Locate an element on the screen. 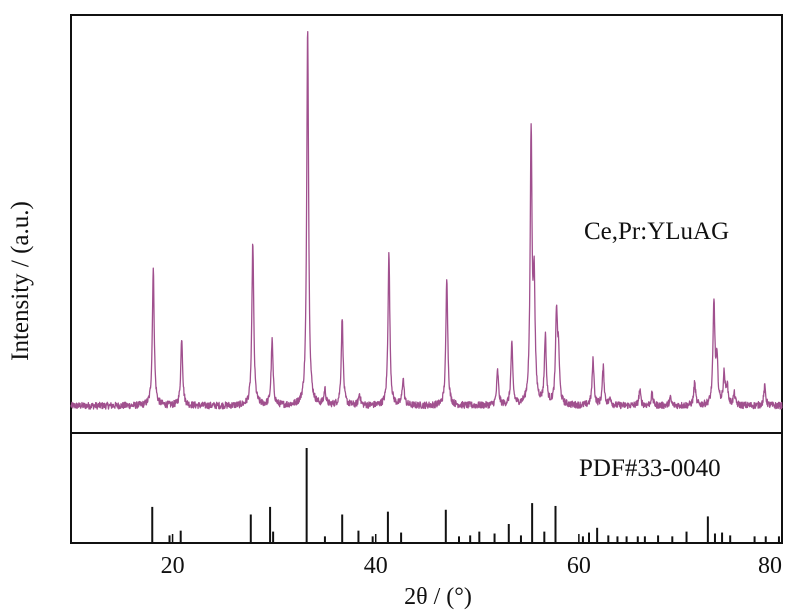 The height and width of the screenshot is (614, 800). x-tick-label: 40 is located at coordinates (376, 566).